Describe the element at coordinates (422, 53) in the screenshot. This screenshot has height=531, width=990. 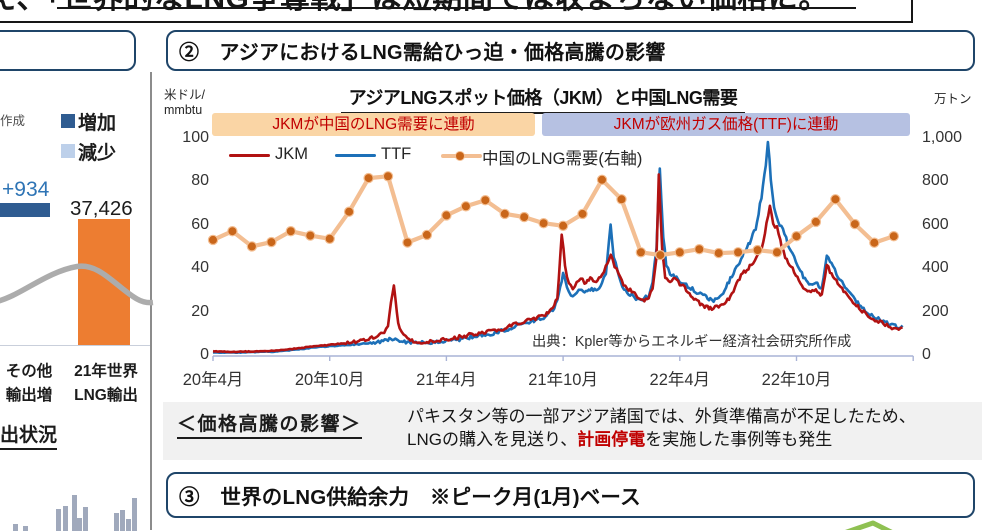
I see `section2-title: ② アジアにおけるLNG需給ひっ迫・価格高騰の影響` at that location.